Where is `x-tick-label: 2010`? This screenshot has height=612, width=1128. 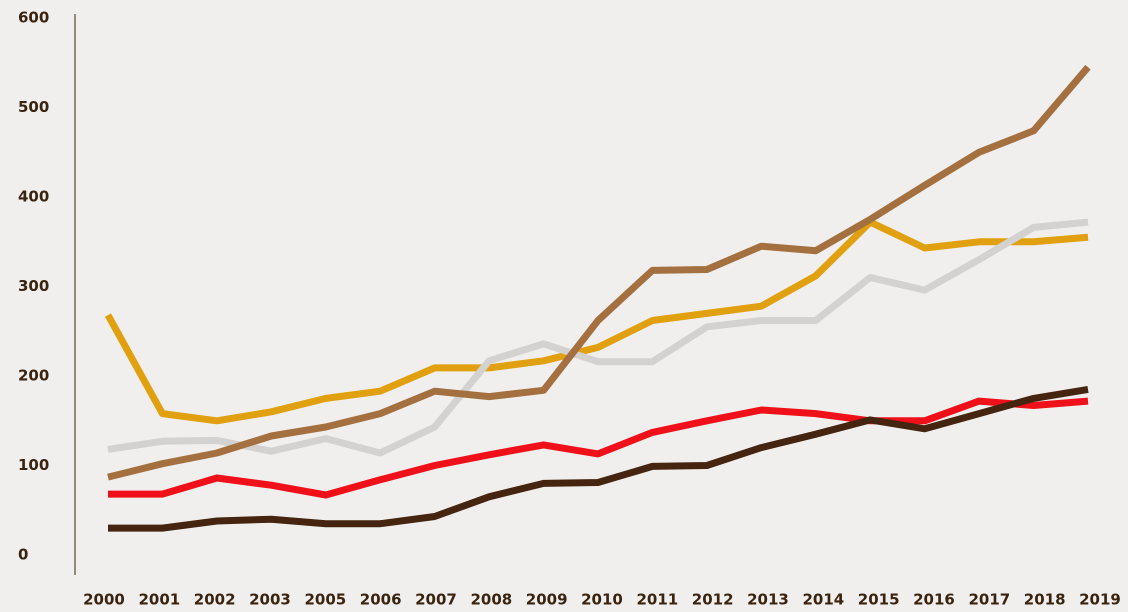
x-tick-label: 2010 is located at coordinates (602, 600).